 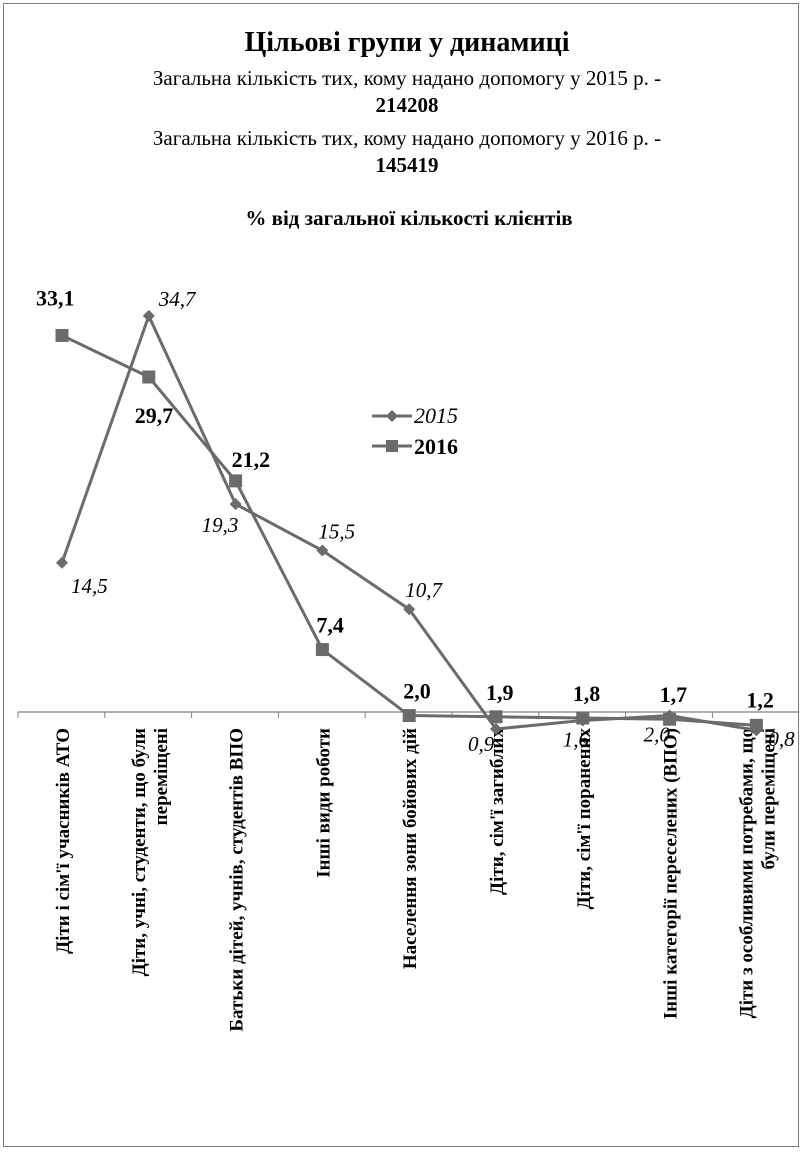 I want to click on x-tick-label: Батьки дітей, учнів, студентів ВПО, so click(x=237, y=880).